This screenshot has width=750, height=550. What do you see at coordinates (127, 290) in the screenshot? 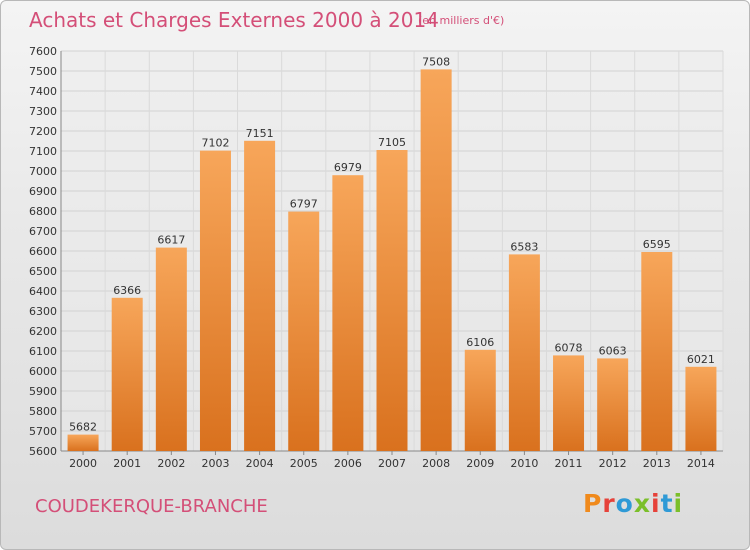
I see `data-label: 6366` at bounding box center [127, 290].